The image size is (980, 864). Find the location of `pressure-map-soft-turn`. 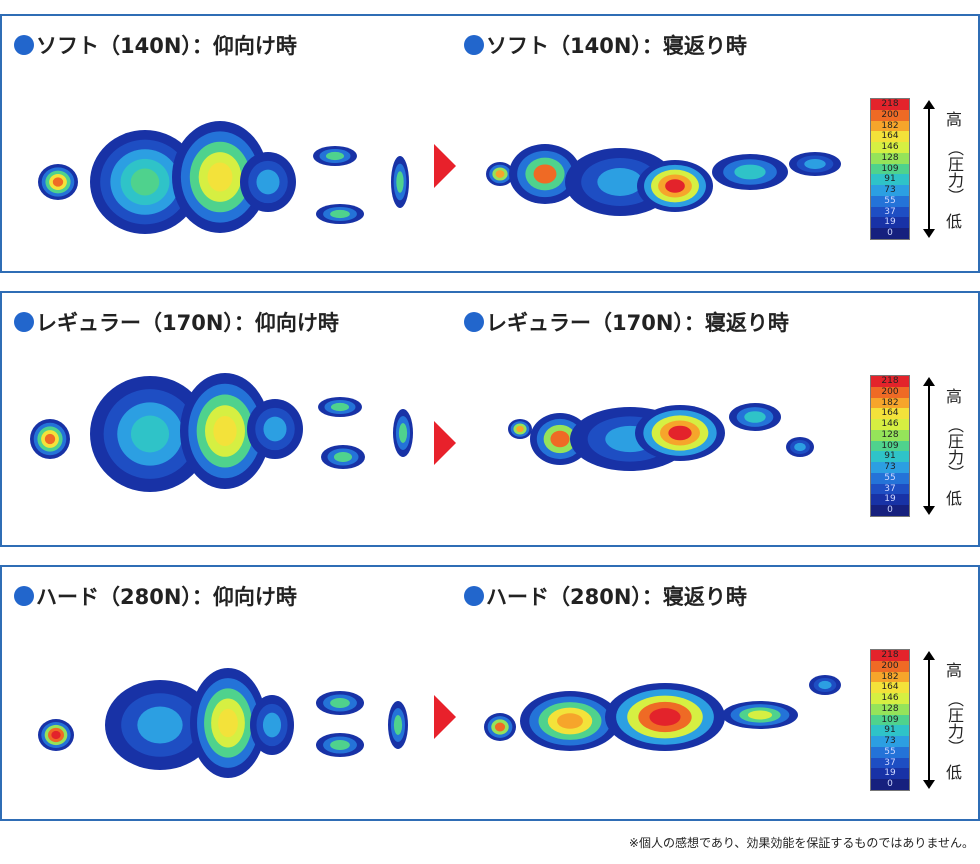

pressure-map-soft-turn is located at coordinates (670, 167).